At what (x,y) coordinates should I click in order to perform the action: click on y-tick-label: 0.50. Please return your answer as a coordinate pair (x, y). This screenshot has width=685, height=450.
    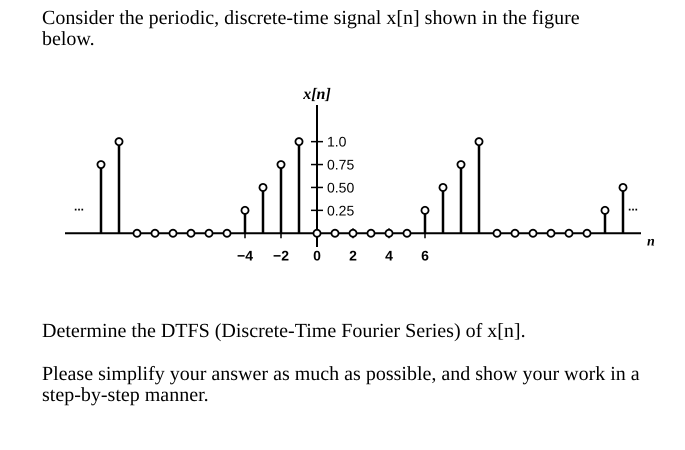
    Looking at the image, I should click on (340, 187).